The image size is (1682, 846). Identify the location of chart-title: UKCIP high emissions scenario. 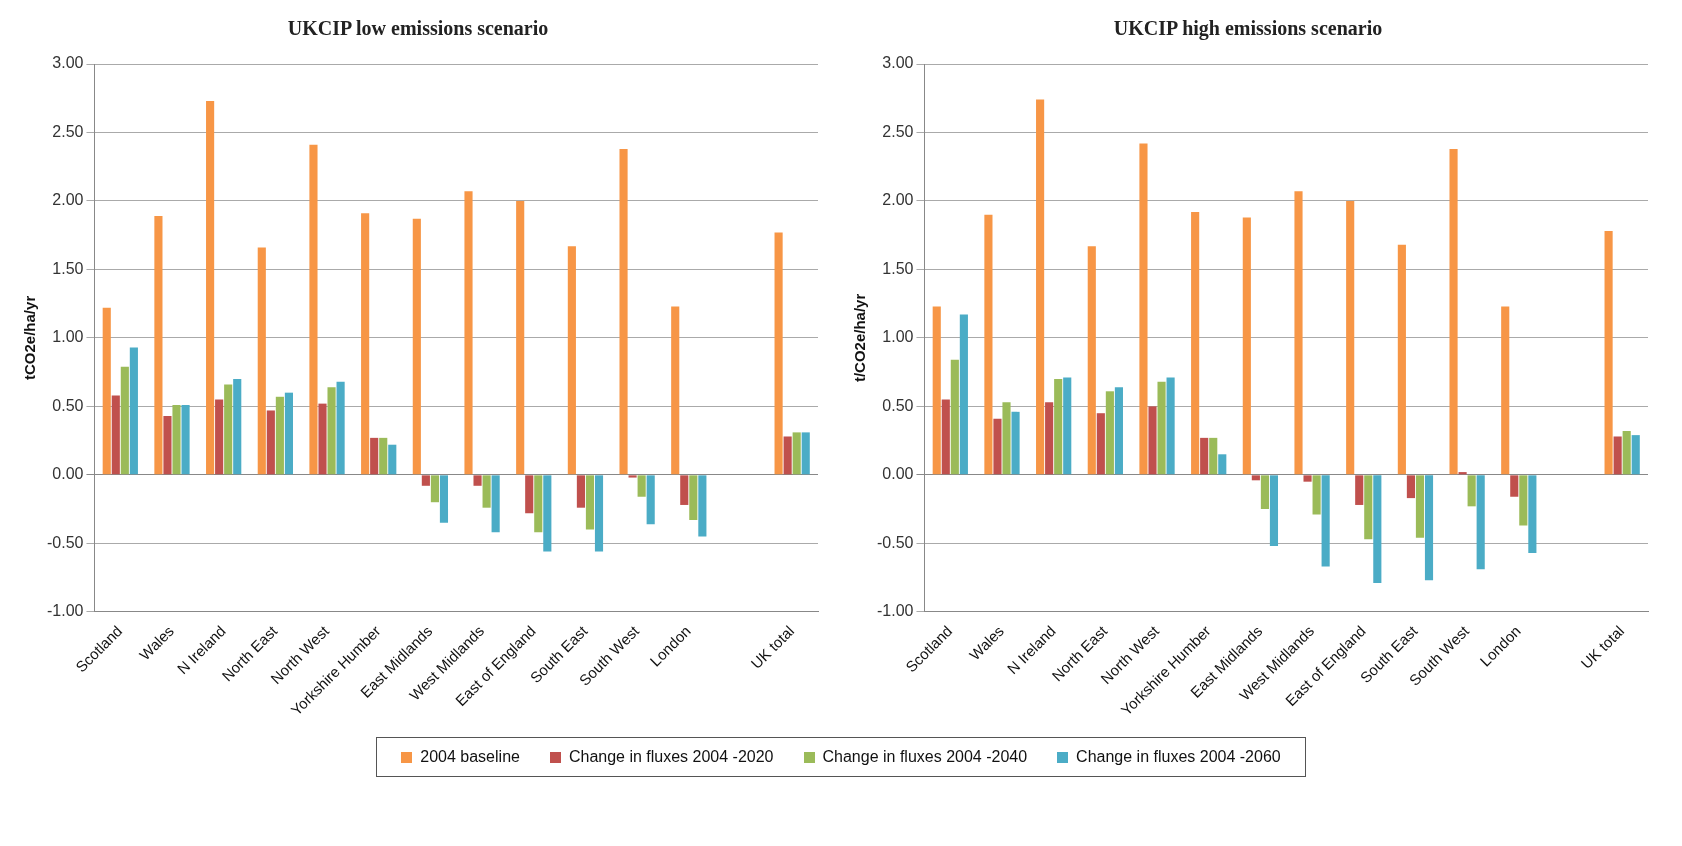
(1248, 29).